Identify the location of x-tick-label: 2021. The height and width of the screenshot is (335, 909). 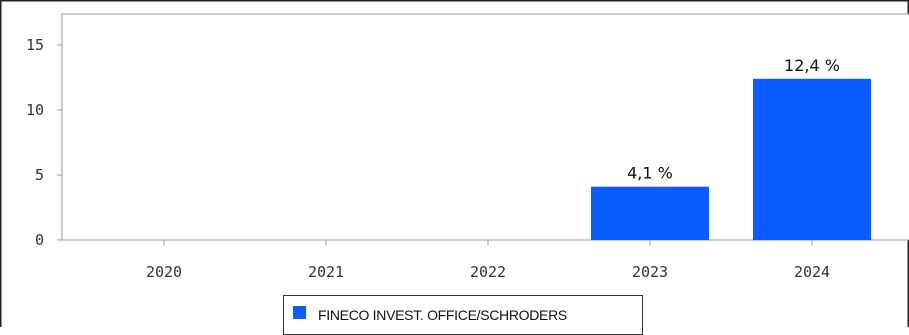
(326, 272).